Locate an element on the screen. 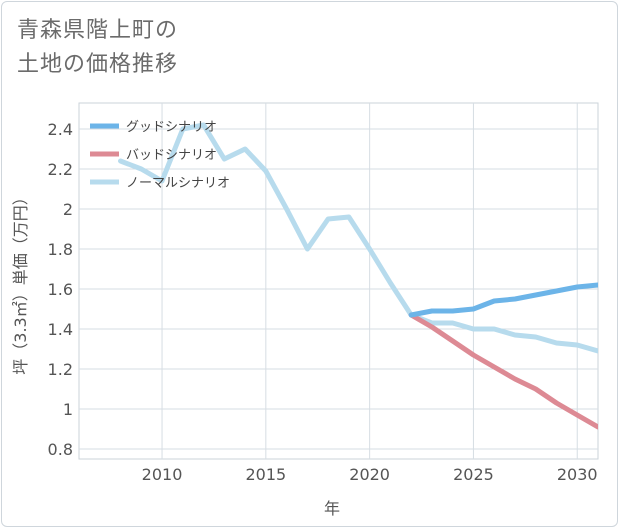 The height and width of the screenshot is (530, 621). x-tick-label: 2020 is located at coordinates (369, 474).